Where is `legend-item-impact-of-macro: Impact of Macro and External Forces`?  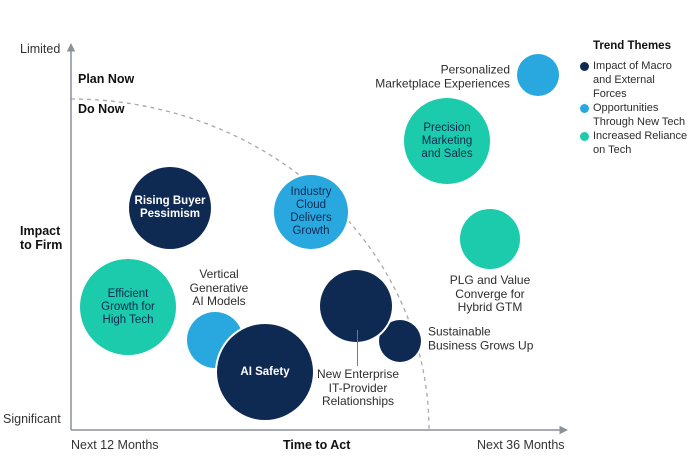
legend-item-impact-of-macro: Impact of Macro and External Forces is located at coordinates (633, 80).